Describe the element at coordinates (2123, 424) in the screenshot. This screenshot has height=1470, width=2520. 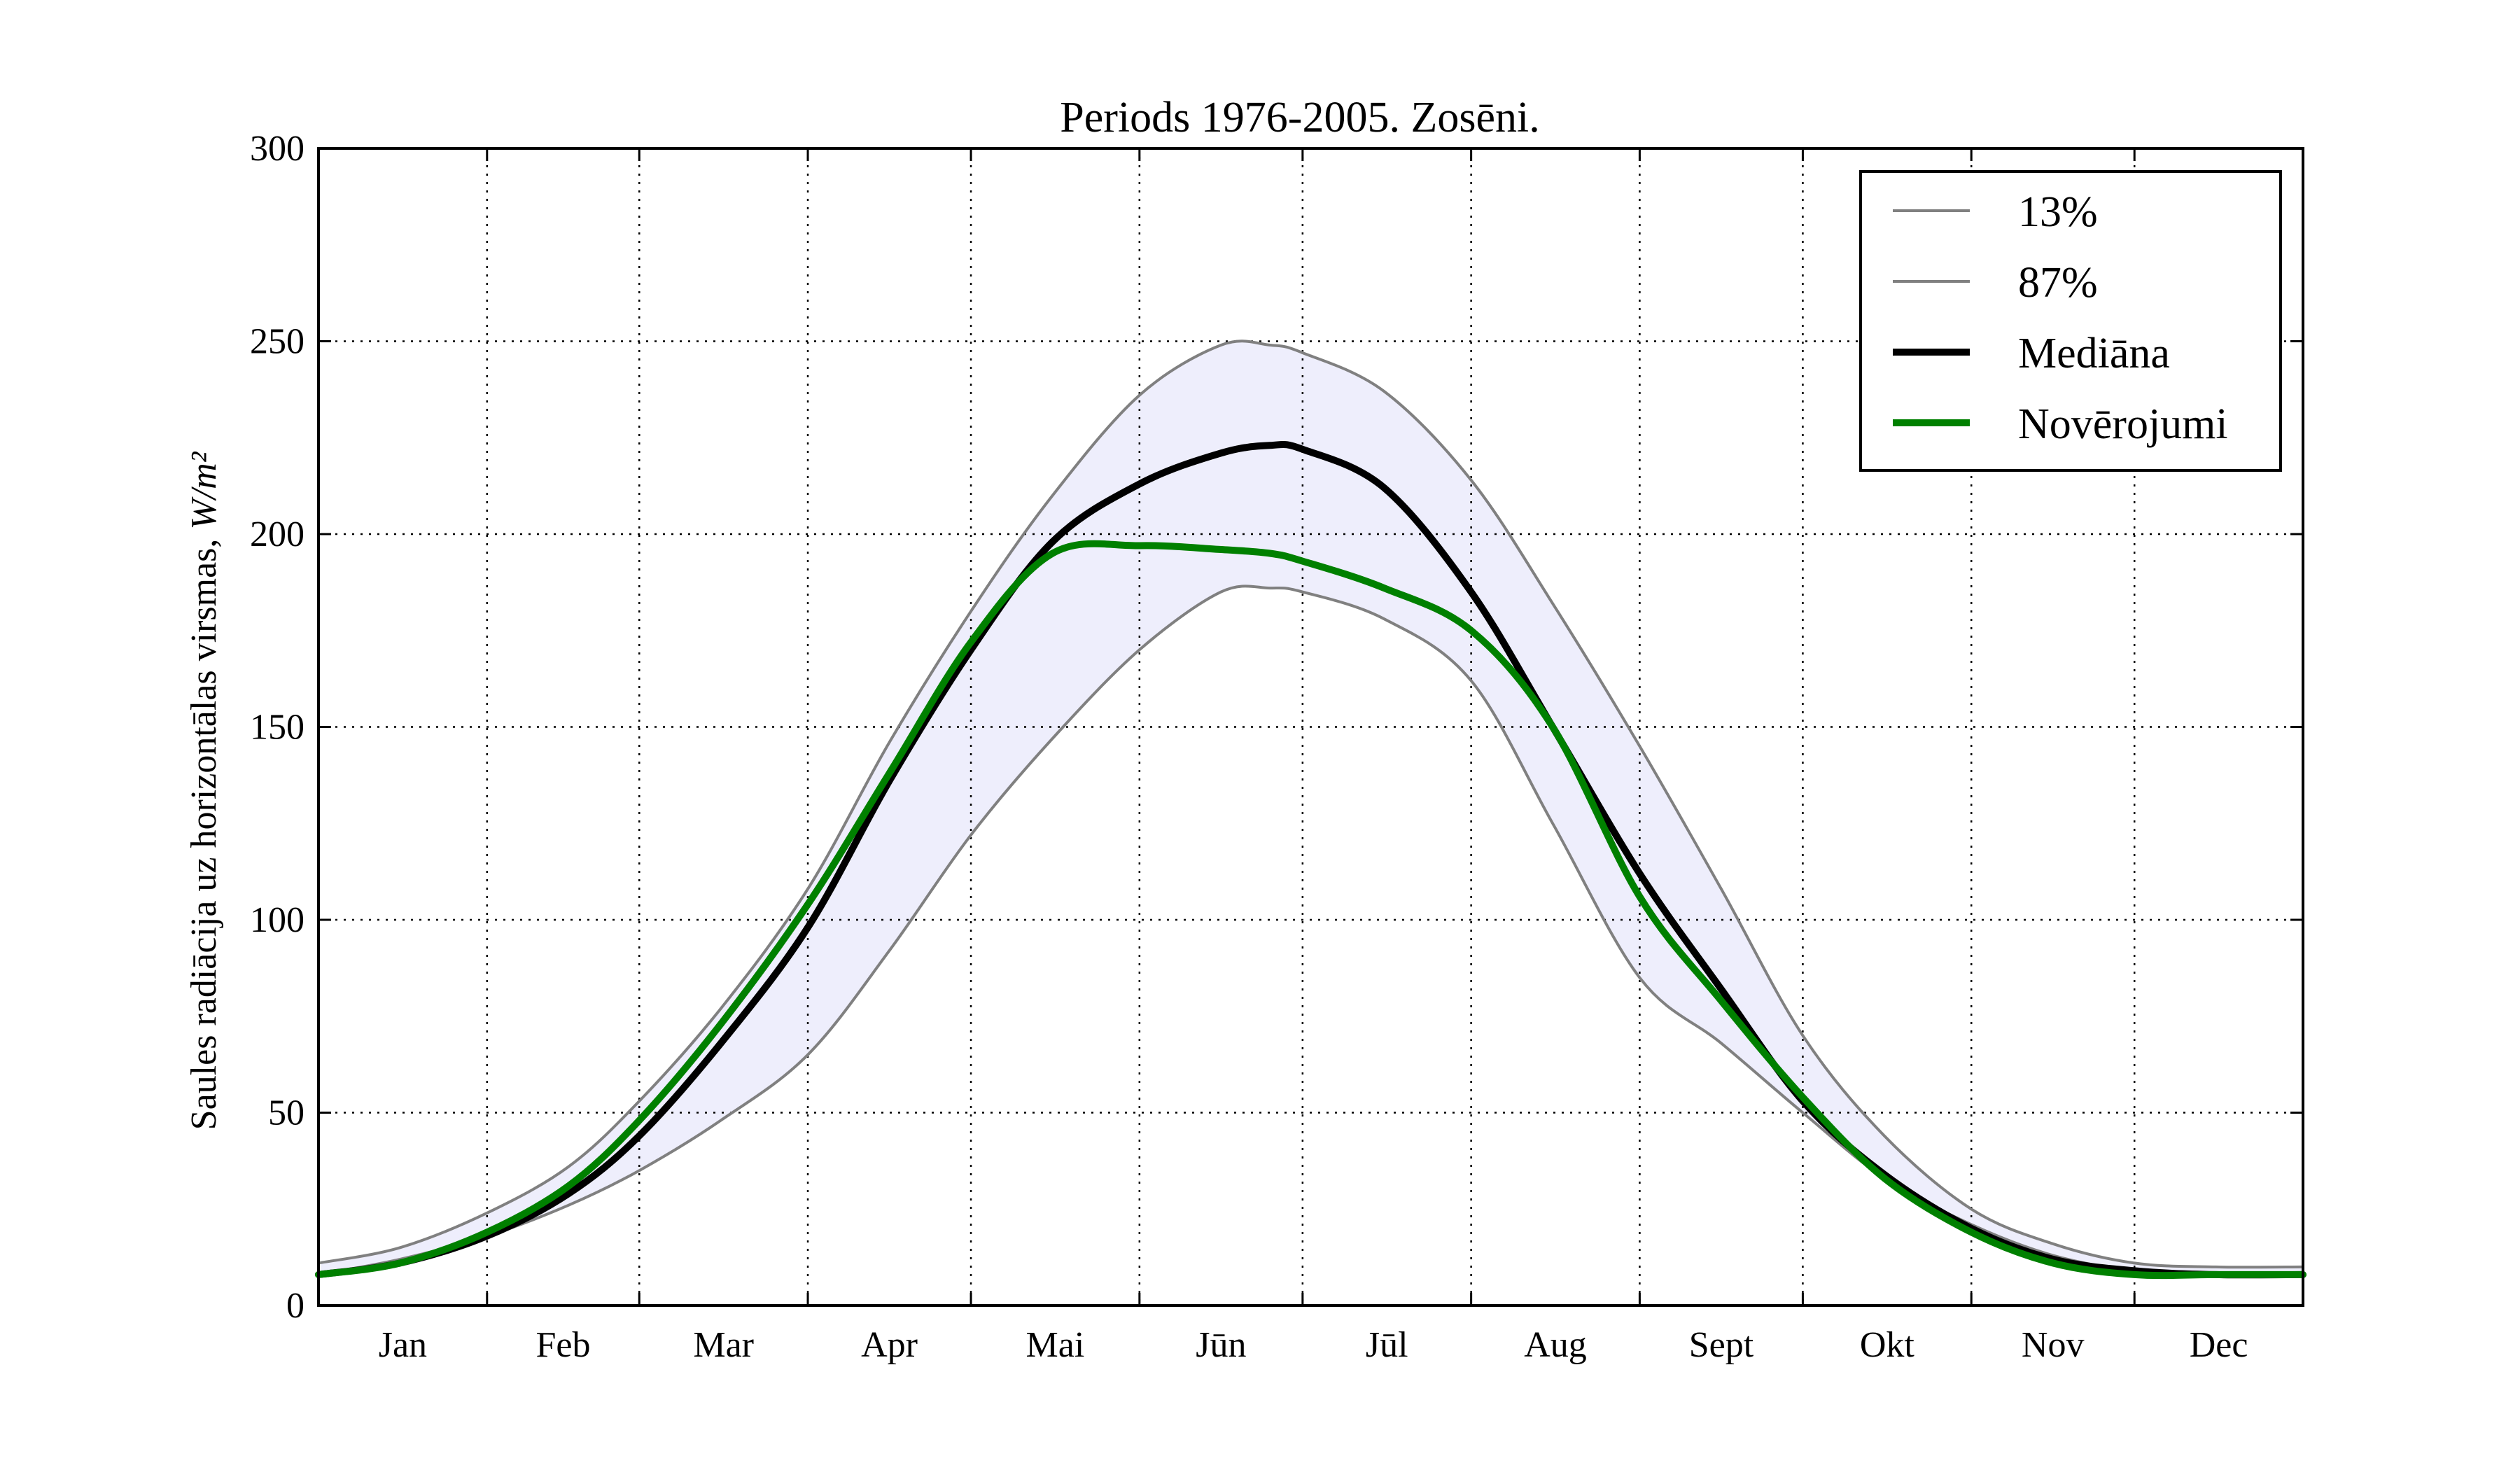
I see `legend-label: Novērojumi` at that location.